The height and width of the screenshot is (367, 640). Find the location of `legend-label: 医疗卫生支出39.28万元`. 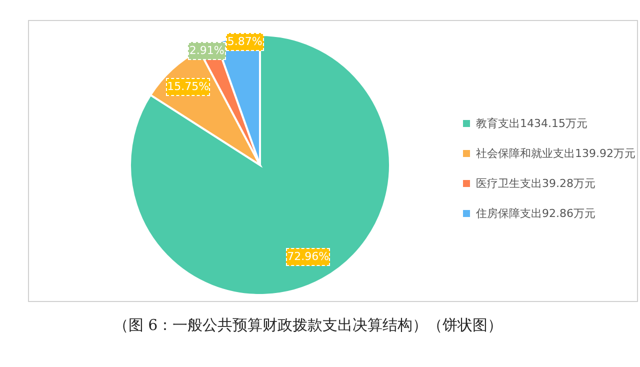

legend-label: 医疗卫生支出39.28万元 is located at coordinates (536, 183).